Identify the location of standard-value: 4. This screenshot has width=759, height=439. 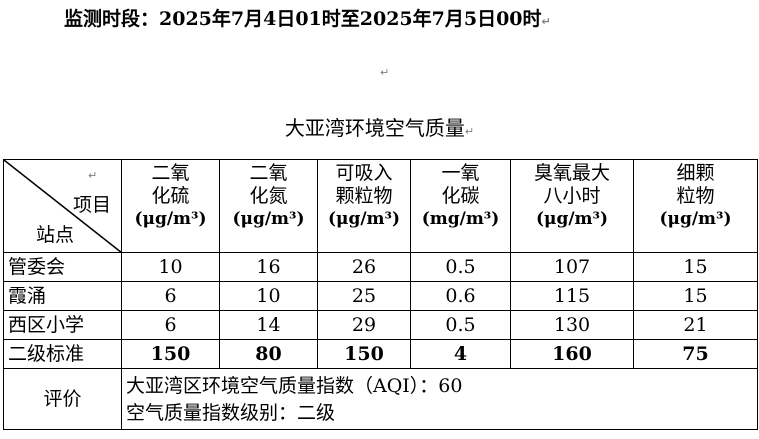
(460, 354).